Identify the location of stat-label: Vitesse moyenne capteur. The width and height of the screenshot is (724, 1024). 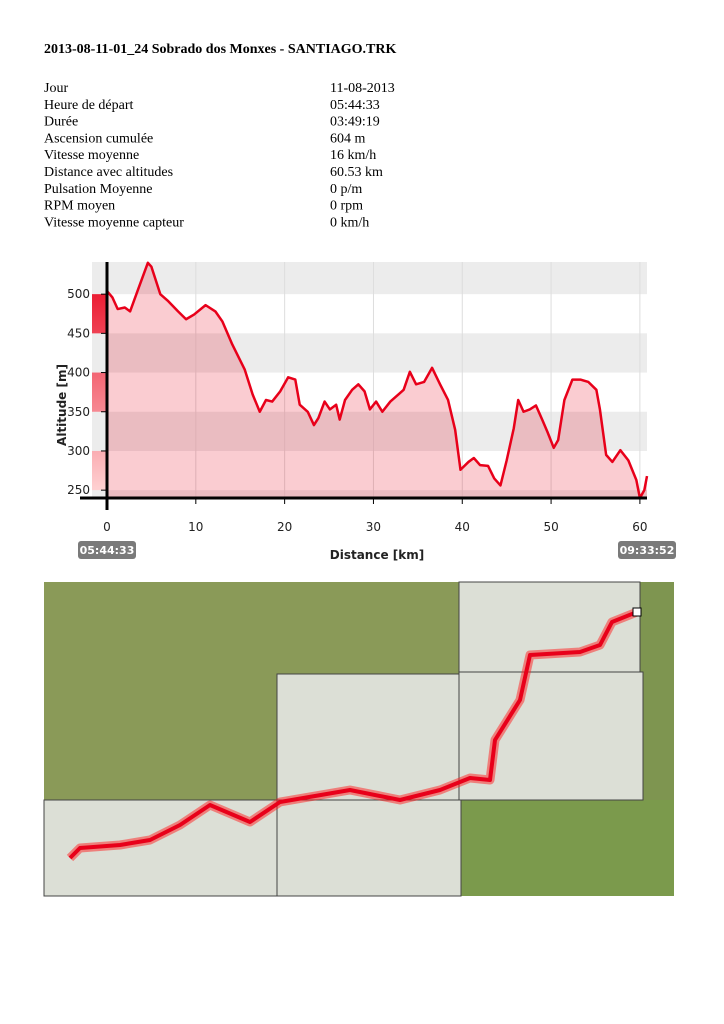
(114, 222).